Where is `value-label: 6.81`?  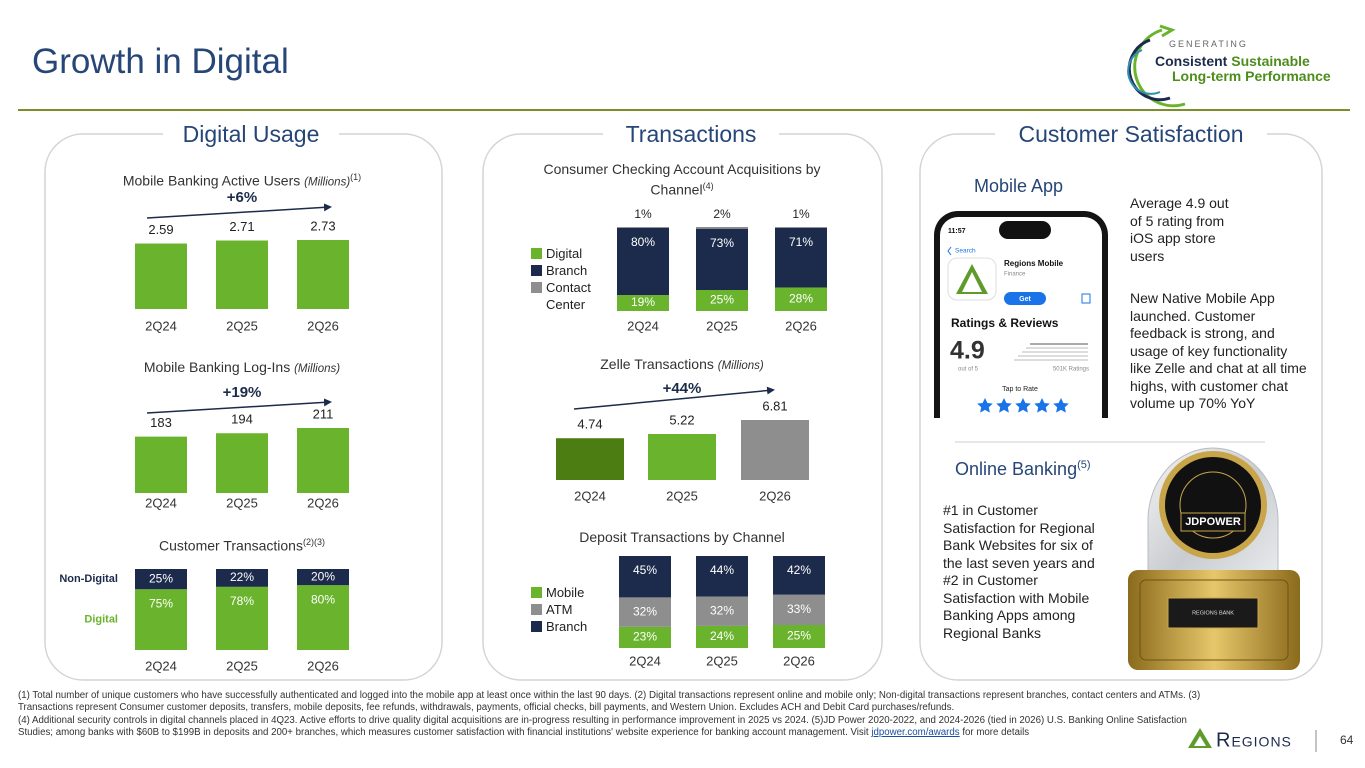
value-label: 6.81 is located at coordinates (774, 405).